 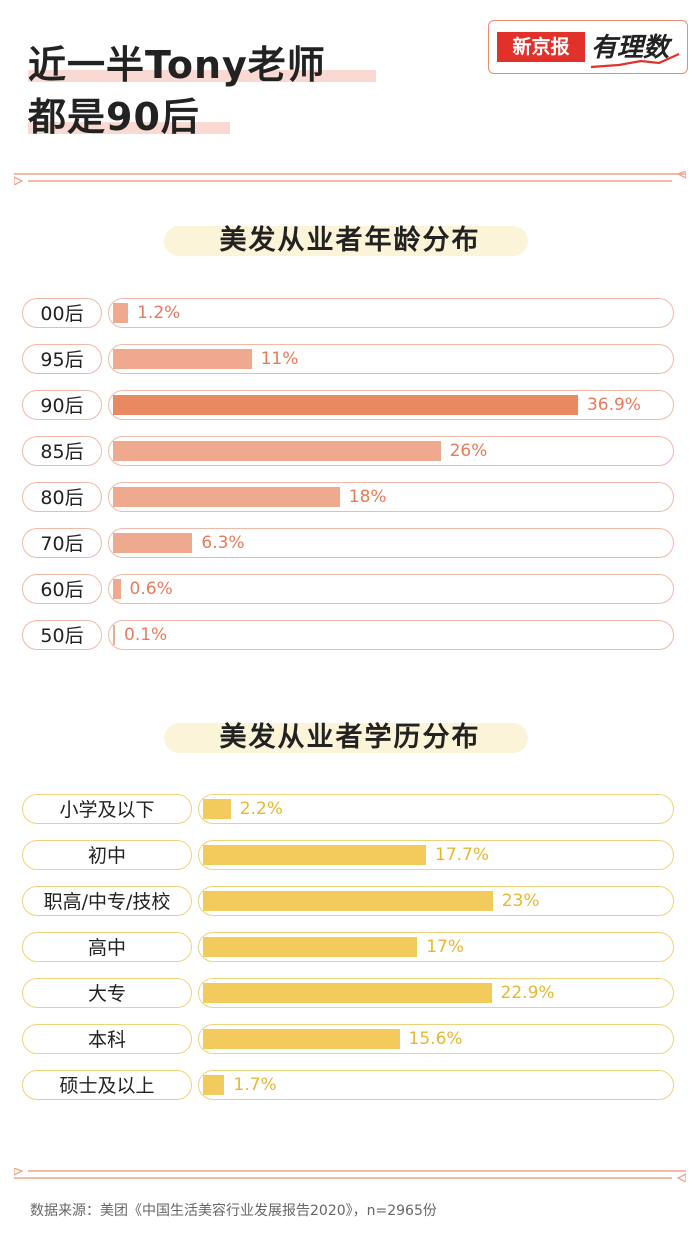 What do you see at coordinates (107, 993) in the screenshot?
I see `edu-category-label: 大专` at bounding box center [107, 993].